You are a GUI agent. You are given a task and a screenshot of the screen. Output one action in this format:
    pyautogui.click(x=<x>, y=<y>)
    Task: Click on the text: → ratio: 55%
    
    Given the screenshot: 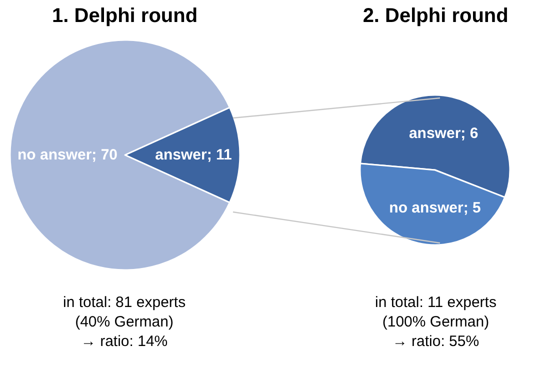 What is the action you would take?
    pyautogui.click(x=436, y=341)
    